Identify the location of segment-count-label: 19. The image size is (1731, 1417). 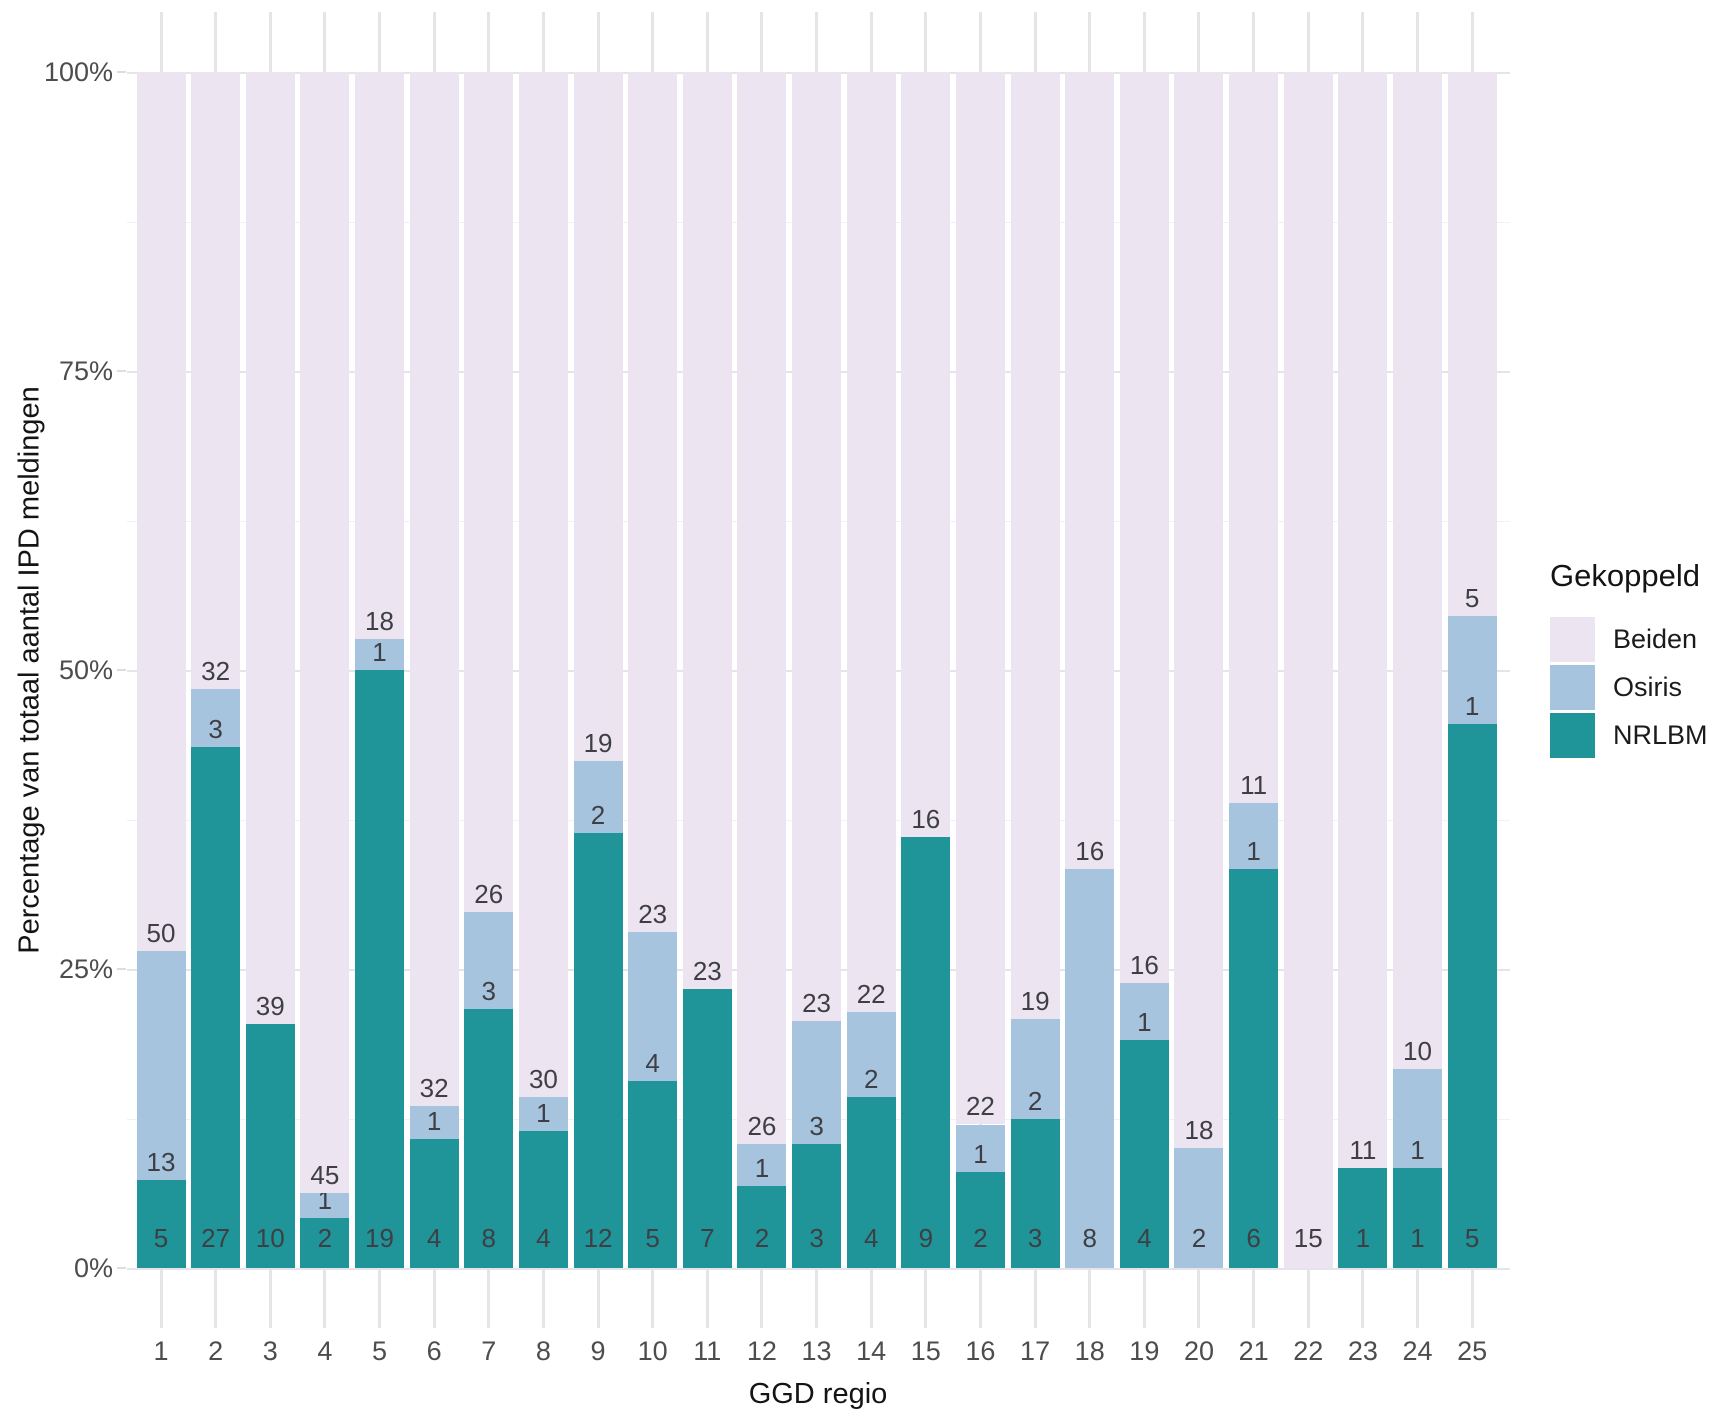
(1035, 1000).